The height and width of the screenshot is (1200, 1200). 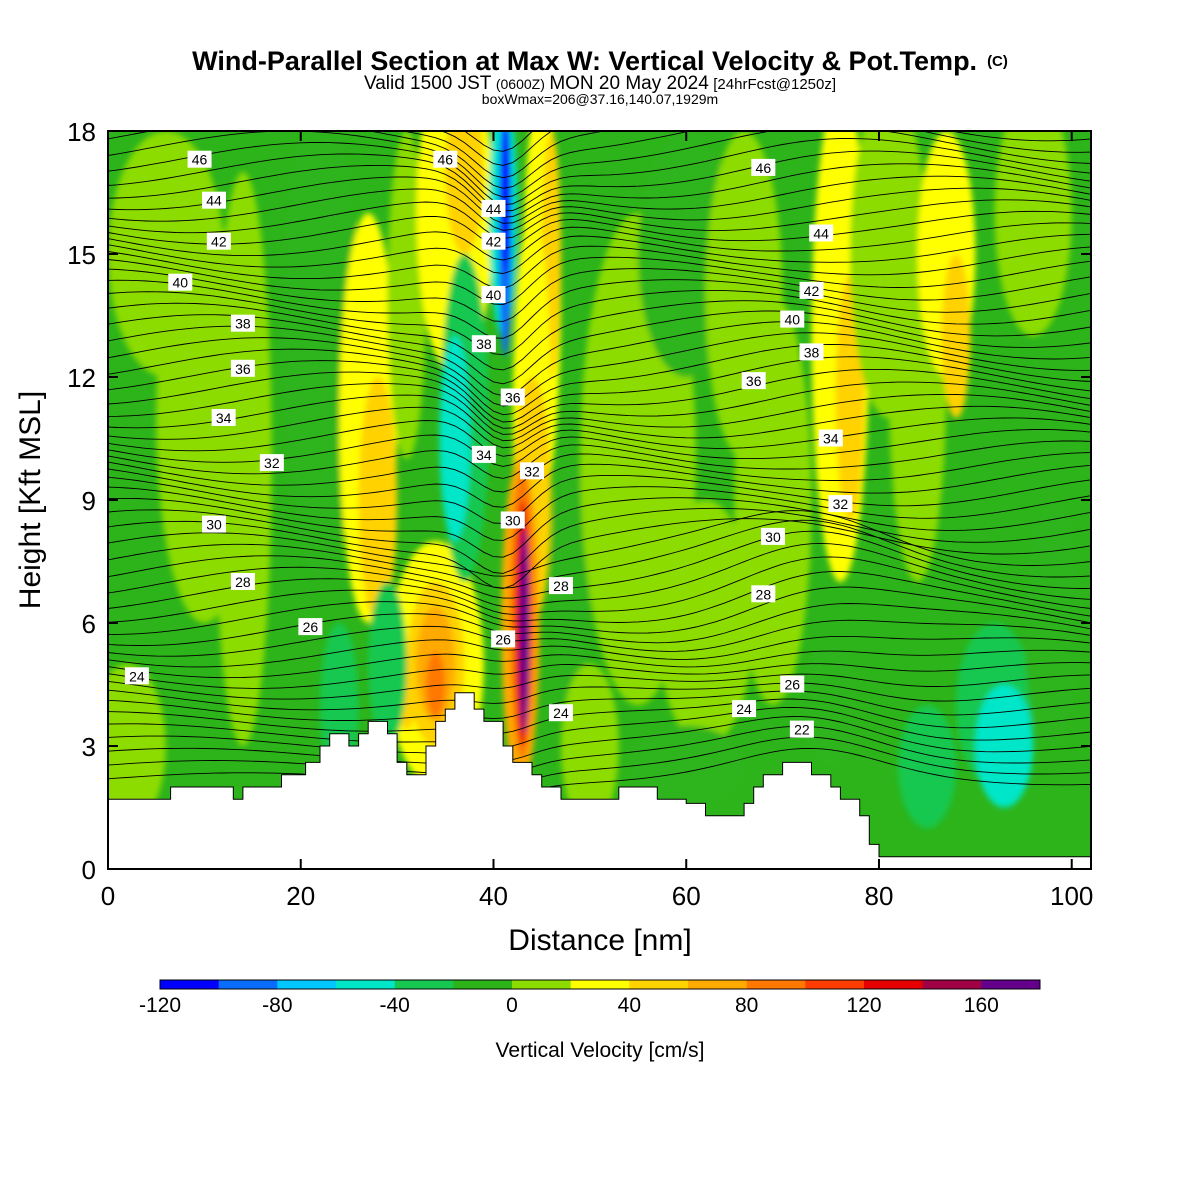 What do you see at coordinates (89, 870) in the screenshot?
I see `y-tick-label: 0` at bounding box center [89, 870].